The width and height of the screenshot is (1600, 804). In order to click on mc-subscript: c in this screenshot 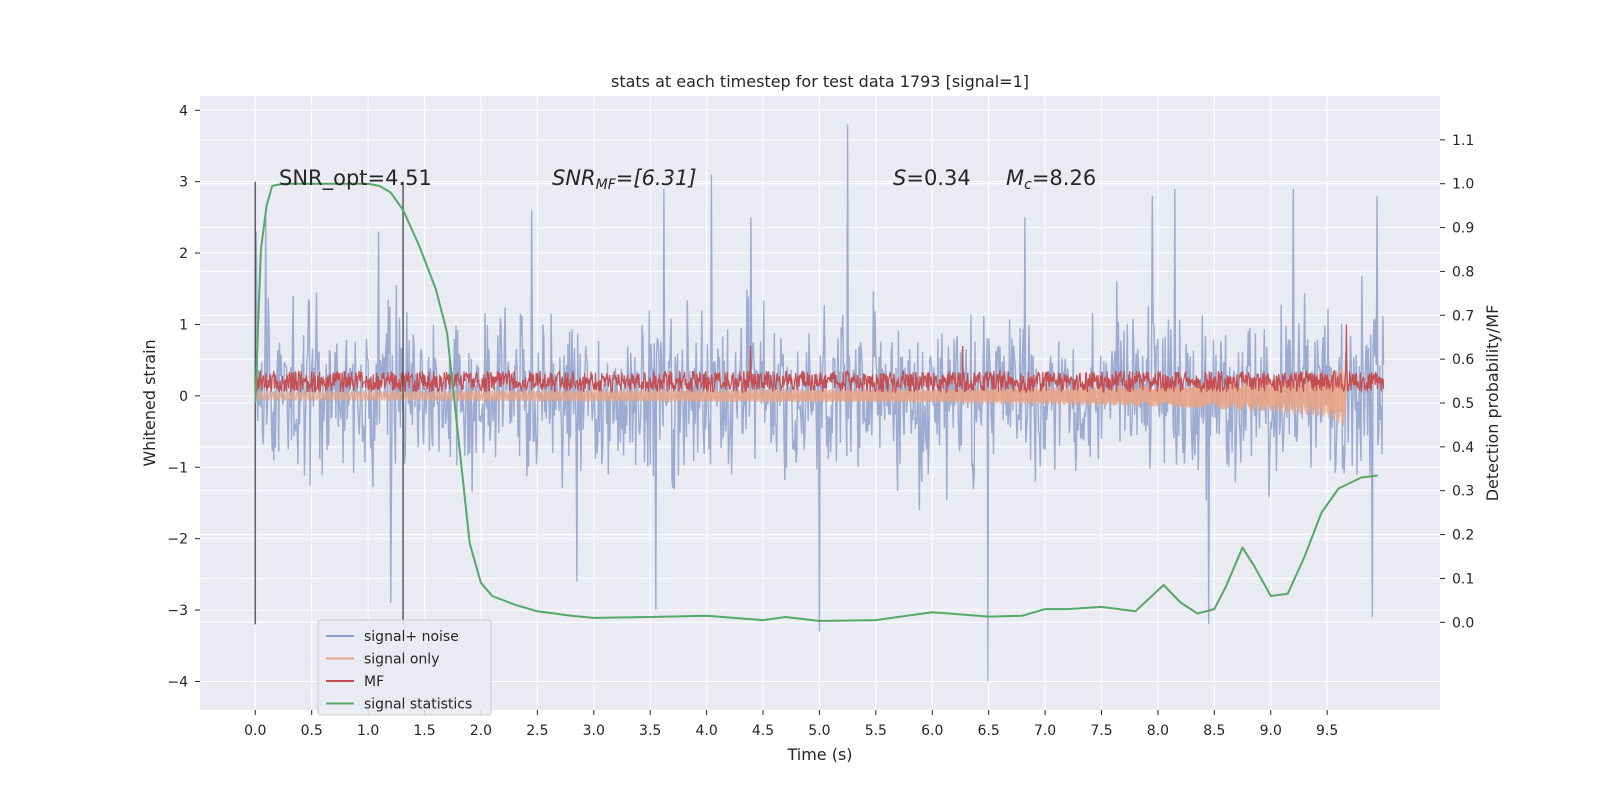, I will do `click(1028, 185)`.